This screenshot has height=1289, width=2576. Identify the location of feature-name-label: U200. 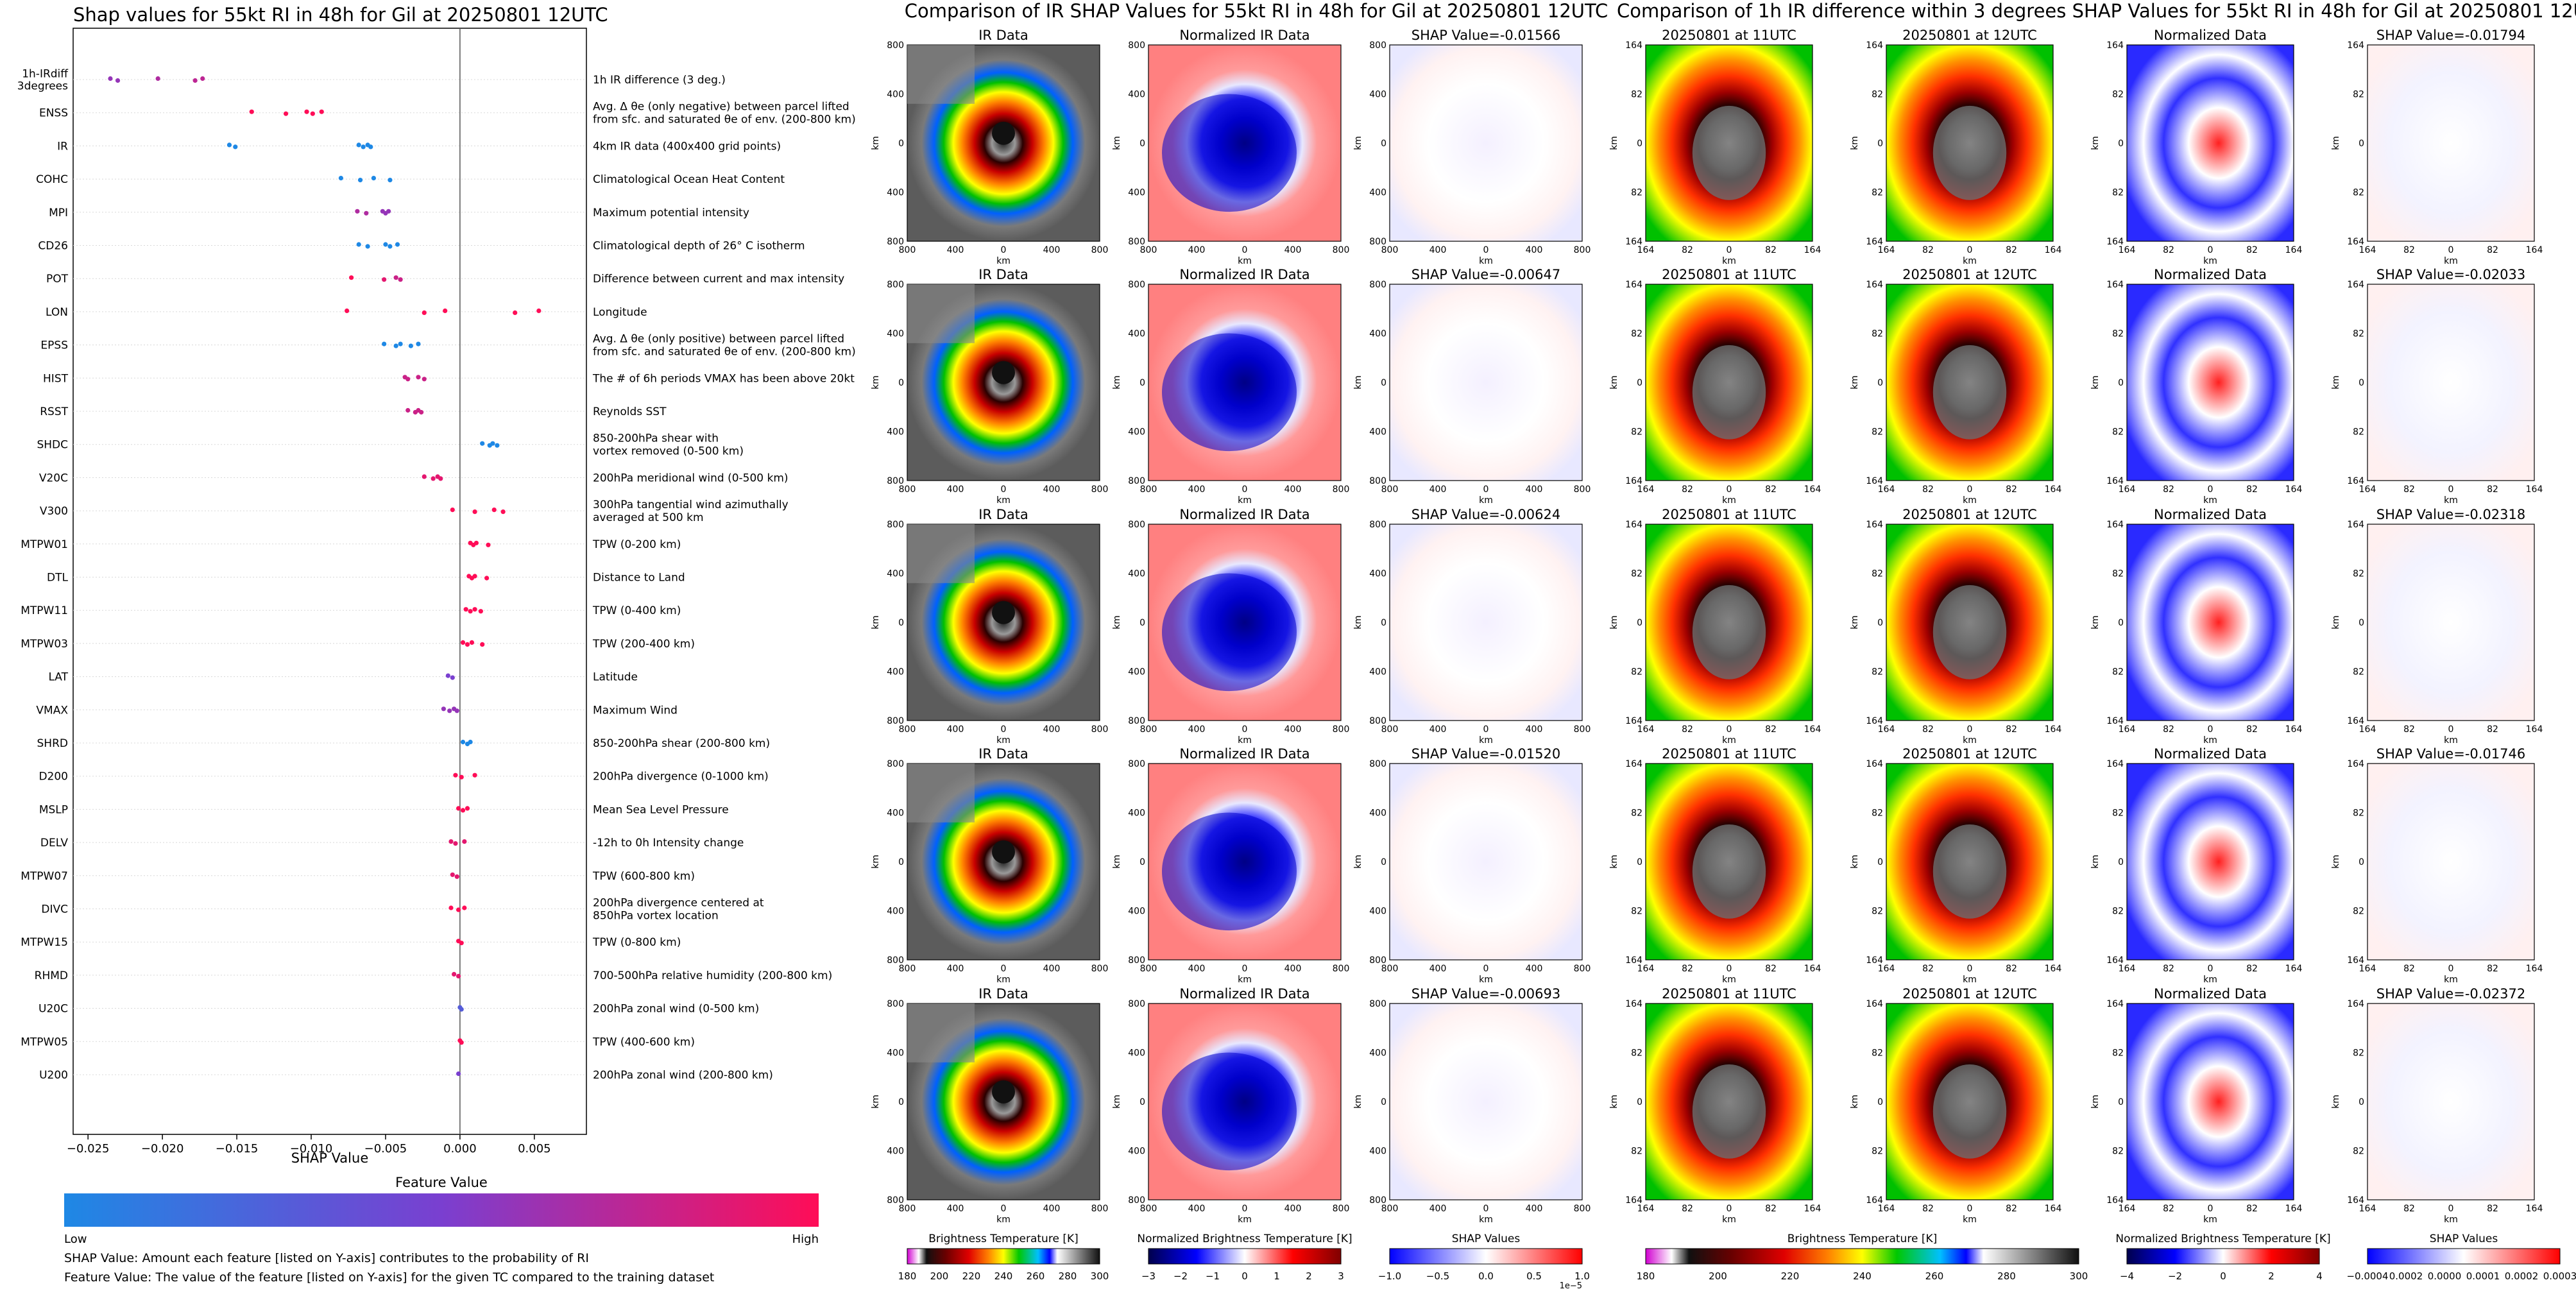
(53, 1075).